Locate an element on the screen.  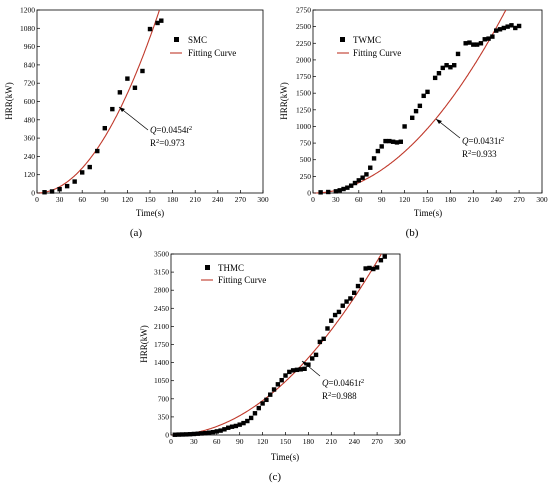
fit-equation: Q=0.0461t2 is located at coordinates (343, 383).